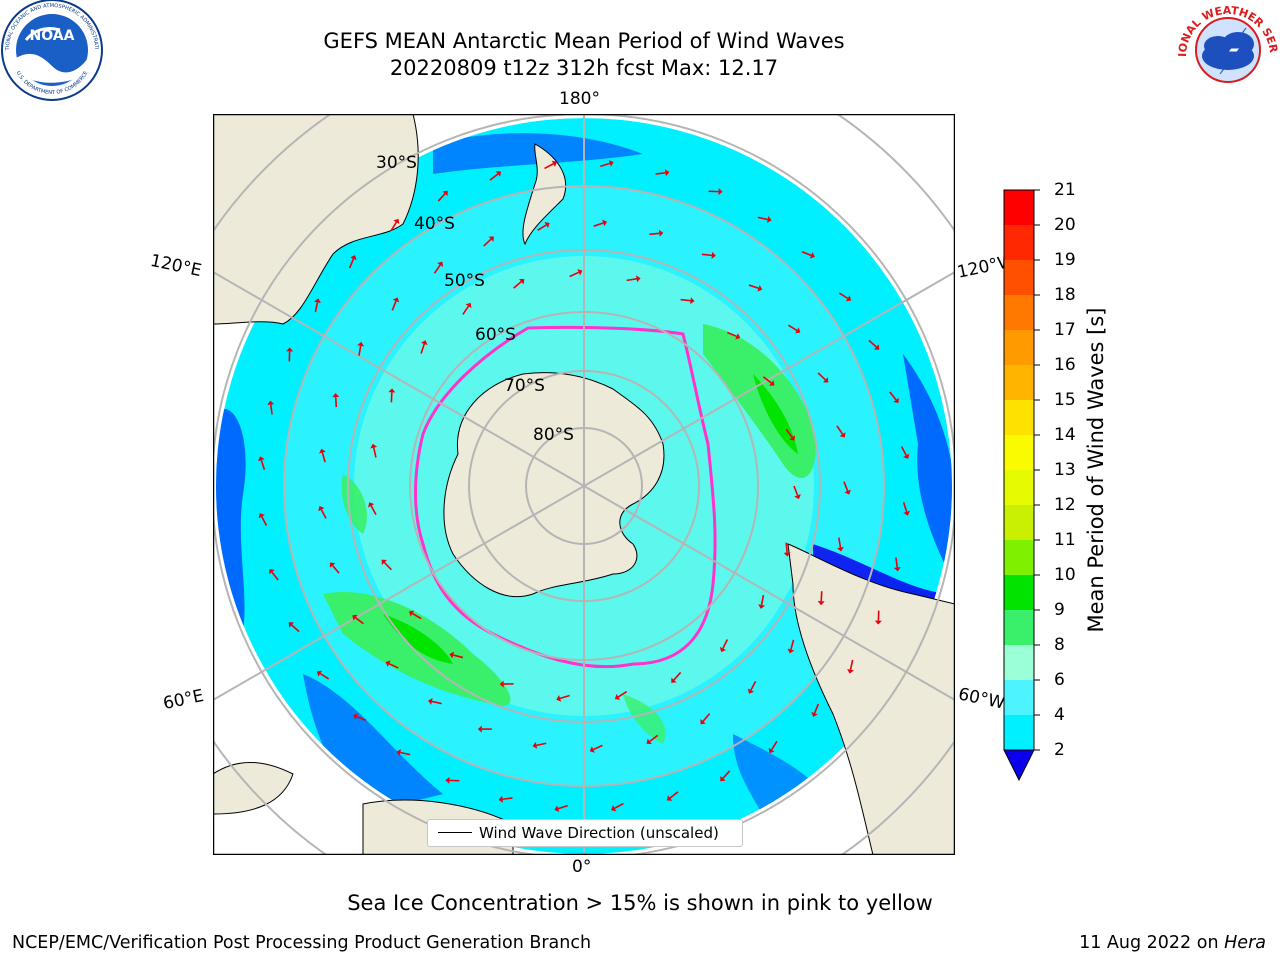 The height and width of the screenshot is (960, 1280). What do you see at coordinates (1245, 943) in the screenshot?
I see `machine-name: Hera` at bounding box center [1245, 943].